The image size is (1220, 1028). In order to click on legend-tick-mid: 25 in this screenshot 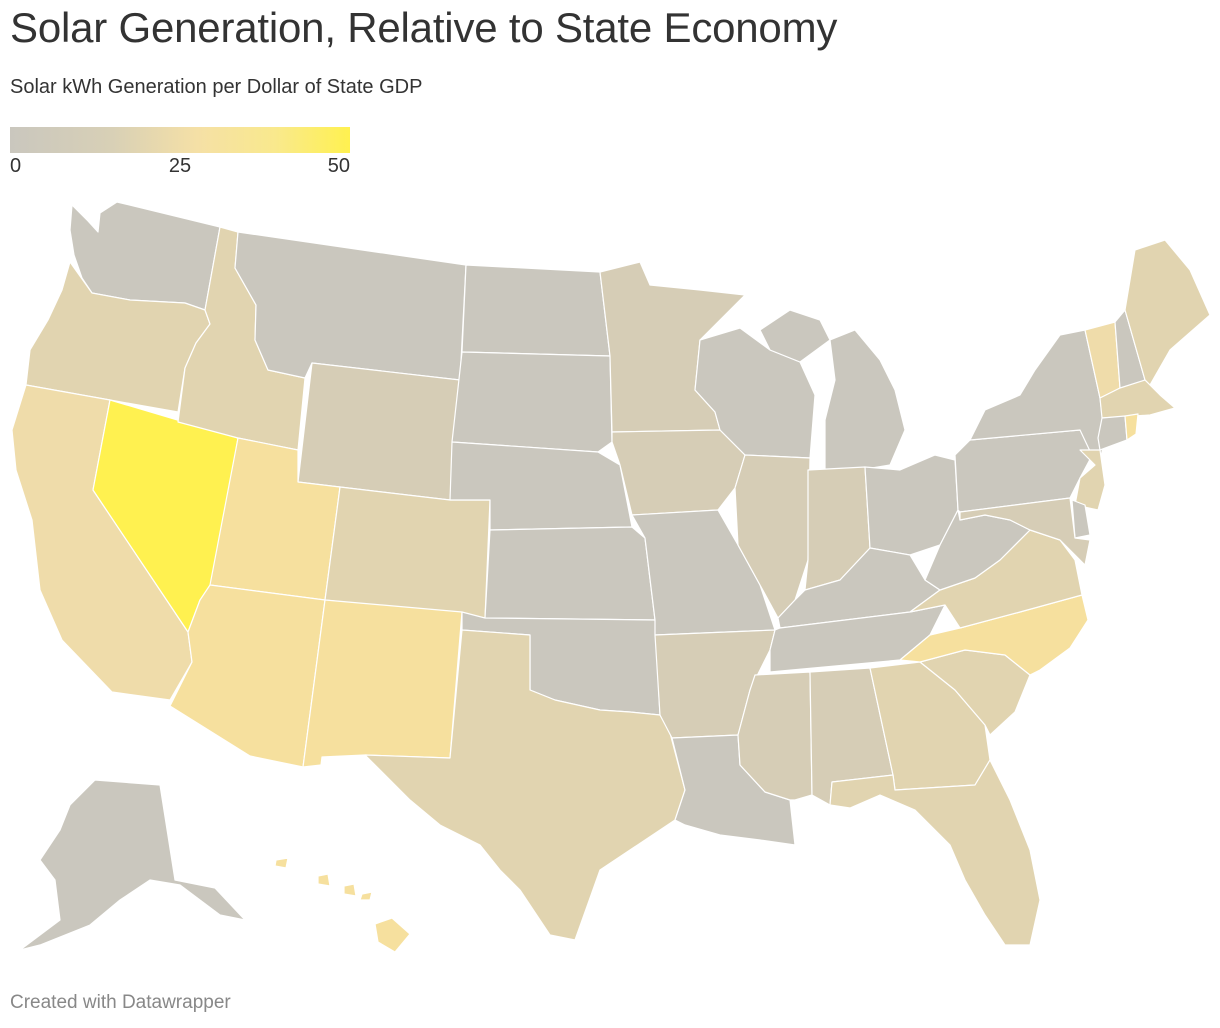, I will do `click(180, 166)`.